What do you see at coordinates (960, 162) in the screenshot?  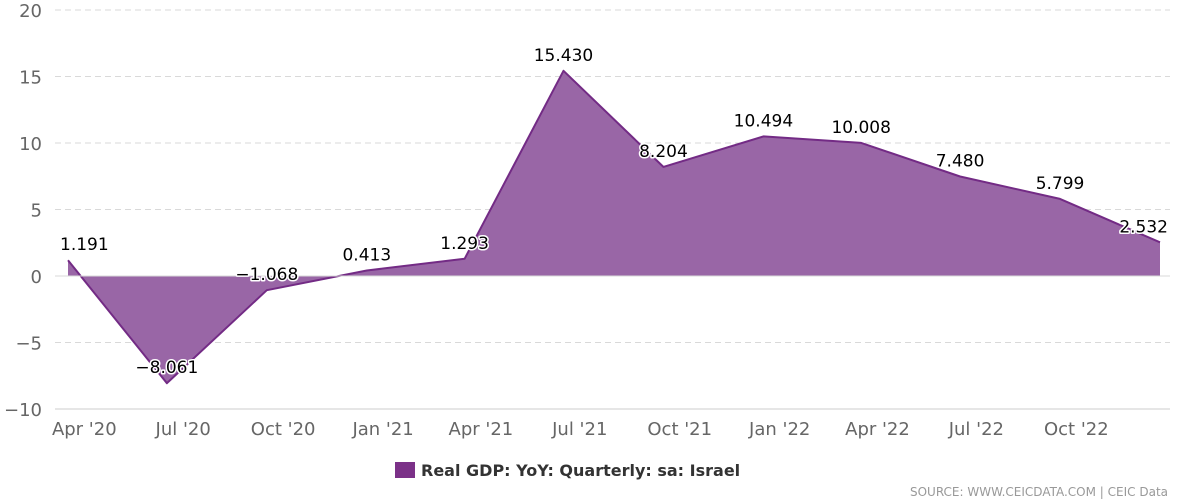 I see `data-label: 7.480` at bounding box center [960, 162].